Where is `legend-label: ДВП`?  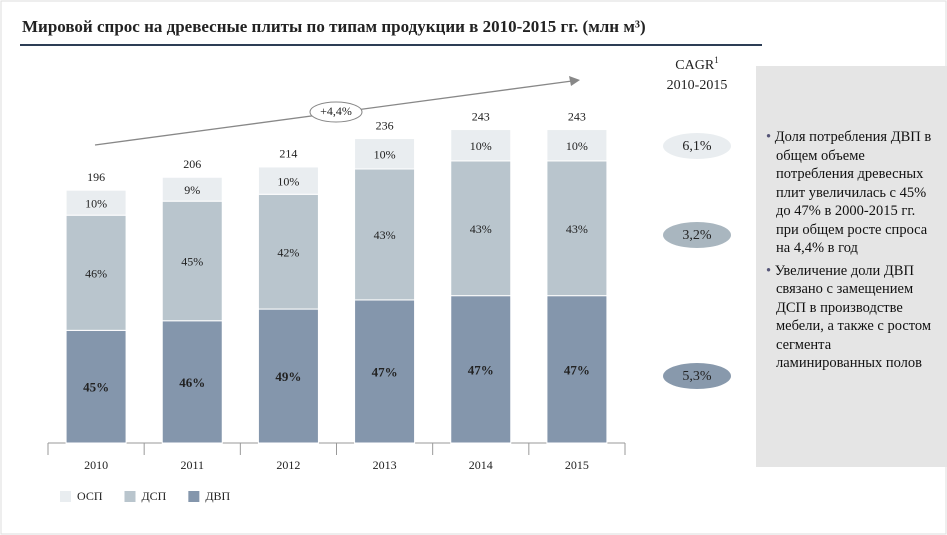 legend-label: ДВП is located at coordinates (217, 496).